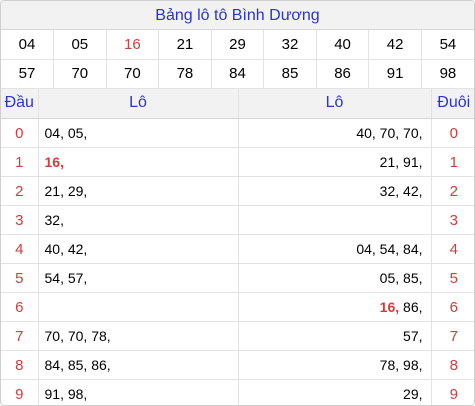 The image size is (475, 406). I want to click on lo-cell-left: 40, 42,, so click(138, 249).